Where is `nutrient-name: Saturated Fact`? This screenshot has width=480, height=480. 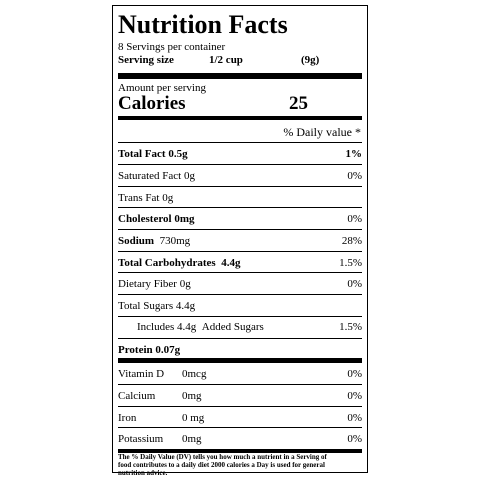 nutrient-name: Saturated Fact is located at coordinates (150, 175).